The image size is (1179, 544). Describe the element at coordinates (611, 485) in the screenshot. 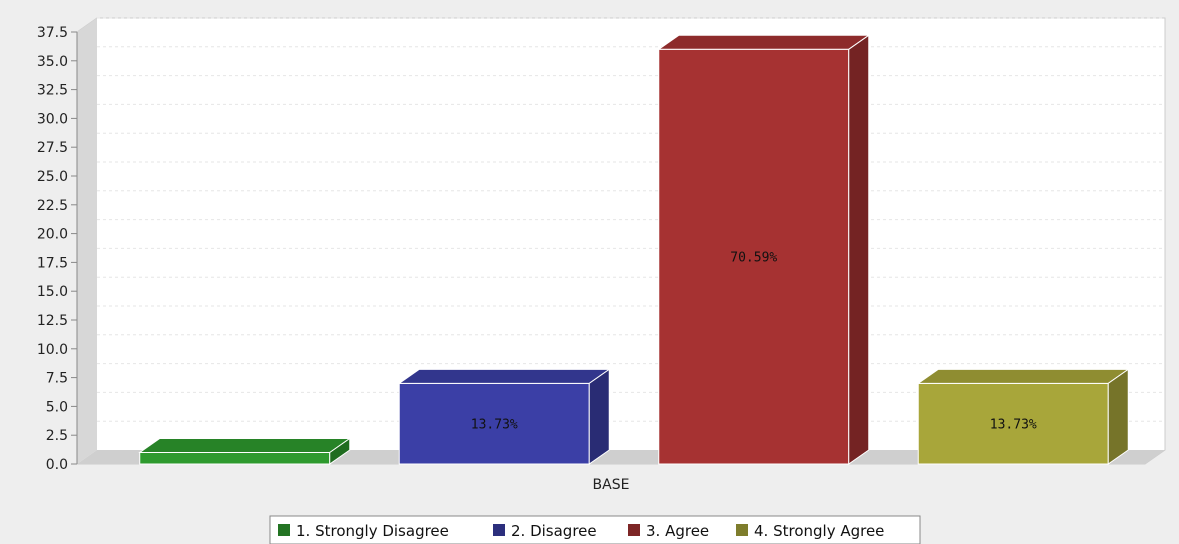

I see `x-category-label: BASE` at that location.